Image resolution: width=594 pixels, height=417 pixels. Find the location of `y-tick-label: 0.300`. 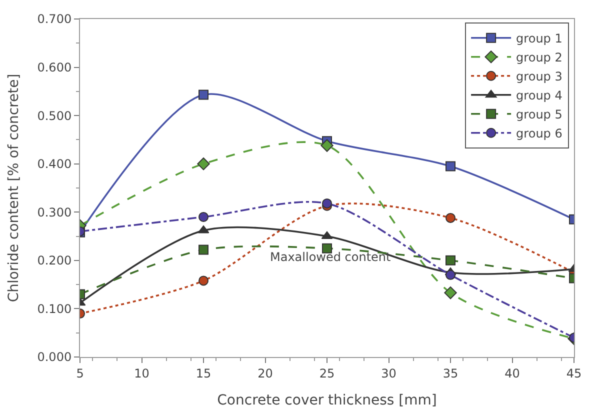

y-tick-label: 0.300 is located at coordinates (54, 212).